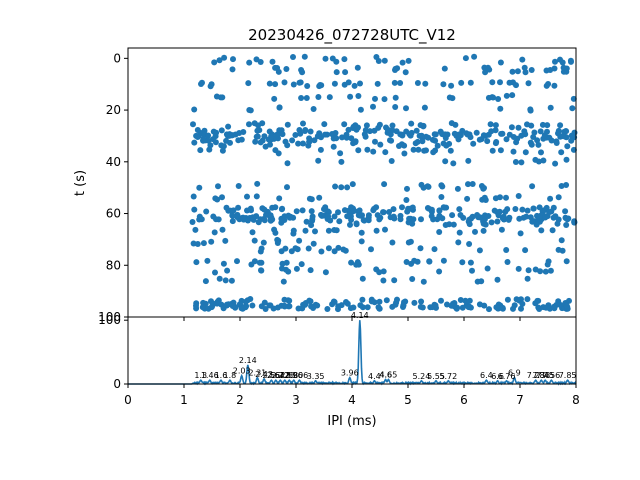 The image size is (640, 480). I want to click on peak-label: 6.9, so click(514, 373).